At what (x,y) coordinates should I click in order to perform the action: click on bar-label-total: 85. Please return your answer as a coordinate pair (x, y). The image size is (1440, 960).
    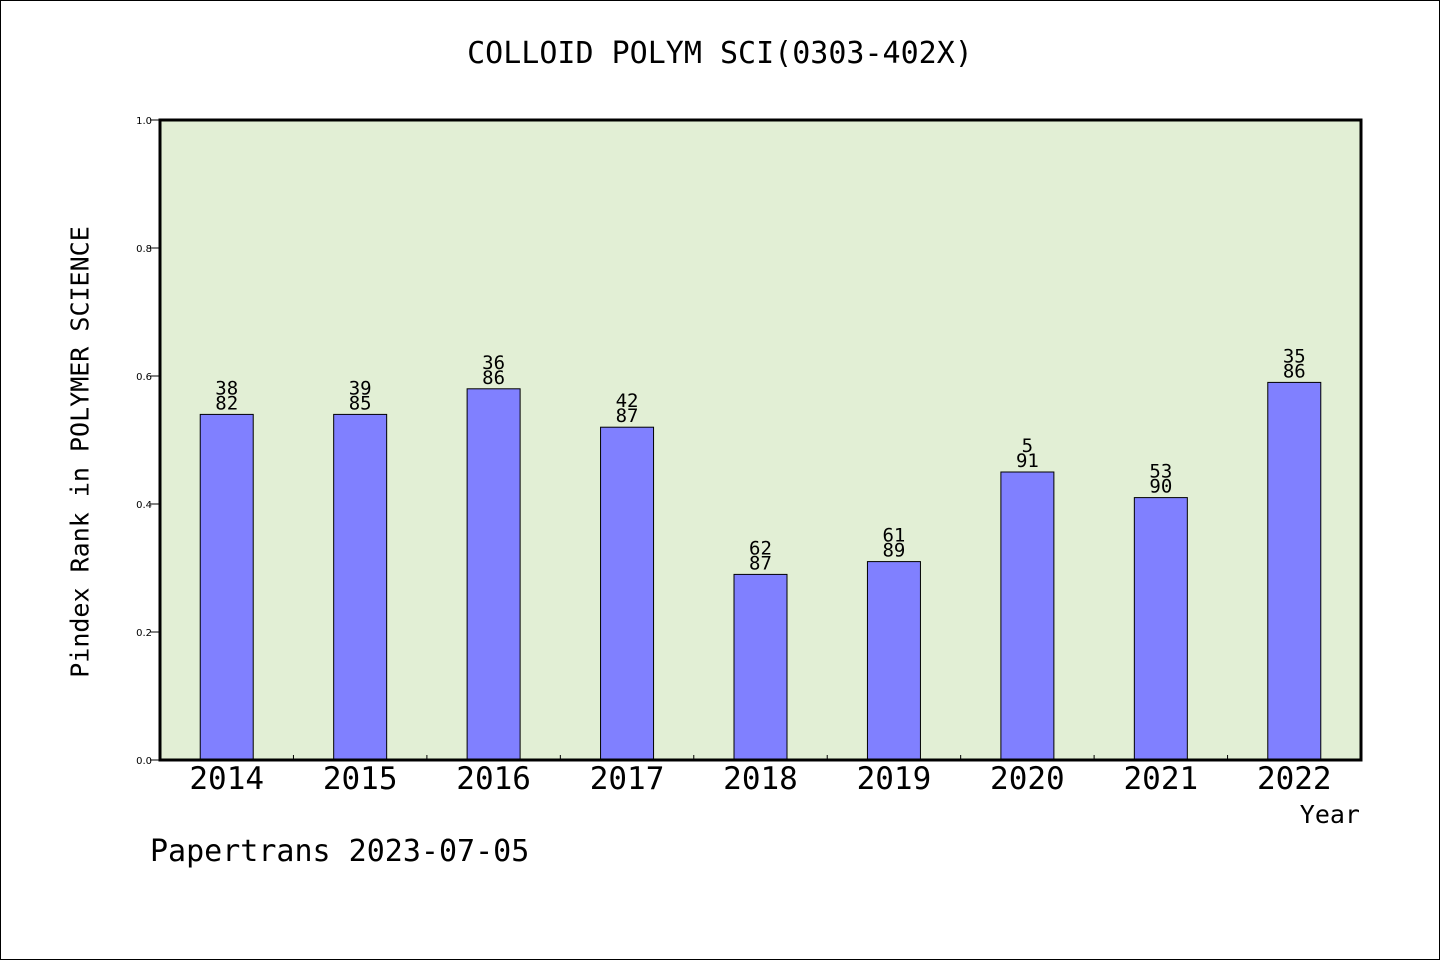
    Looking at the image, I should click on (360, 403).